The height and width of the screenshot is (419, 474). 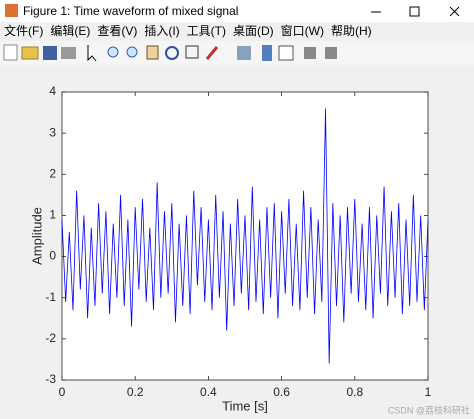 I want to click on window-title: Figure 1: Time waveform of mixed signal, so click(x=130, y=11).